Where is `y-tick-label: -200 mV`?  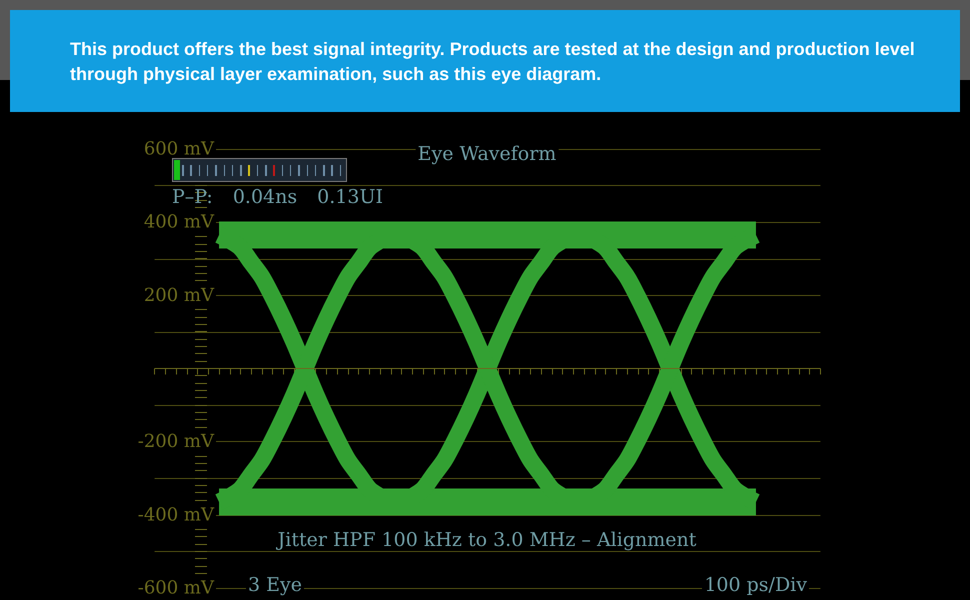 y-tick-label: -200 mV is located at coordinates (176, 441).